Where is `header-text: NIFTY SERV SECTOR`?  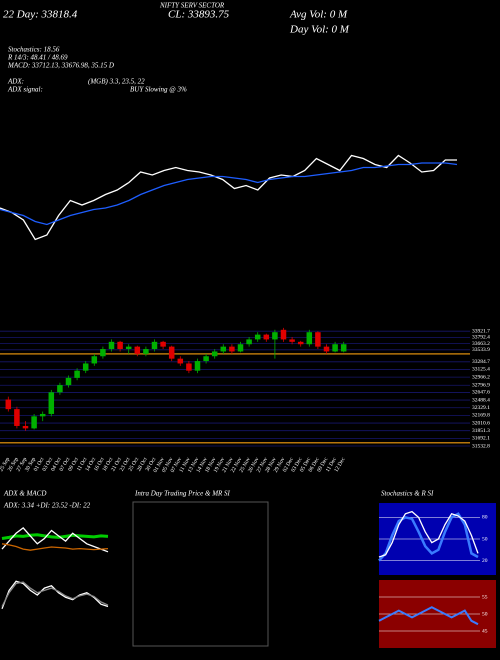 header-text: NIFTY SERV SECTOR is located at coordinates (192, 6).